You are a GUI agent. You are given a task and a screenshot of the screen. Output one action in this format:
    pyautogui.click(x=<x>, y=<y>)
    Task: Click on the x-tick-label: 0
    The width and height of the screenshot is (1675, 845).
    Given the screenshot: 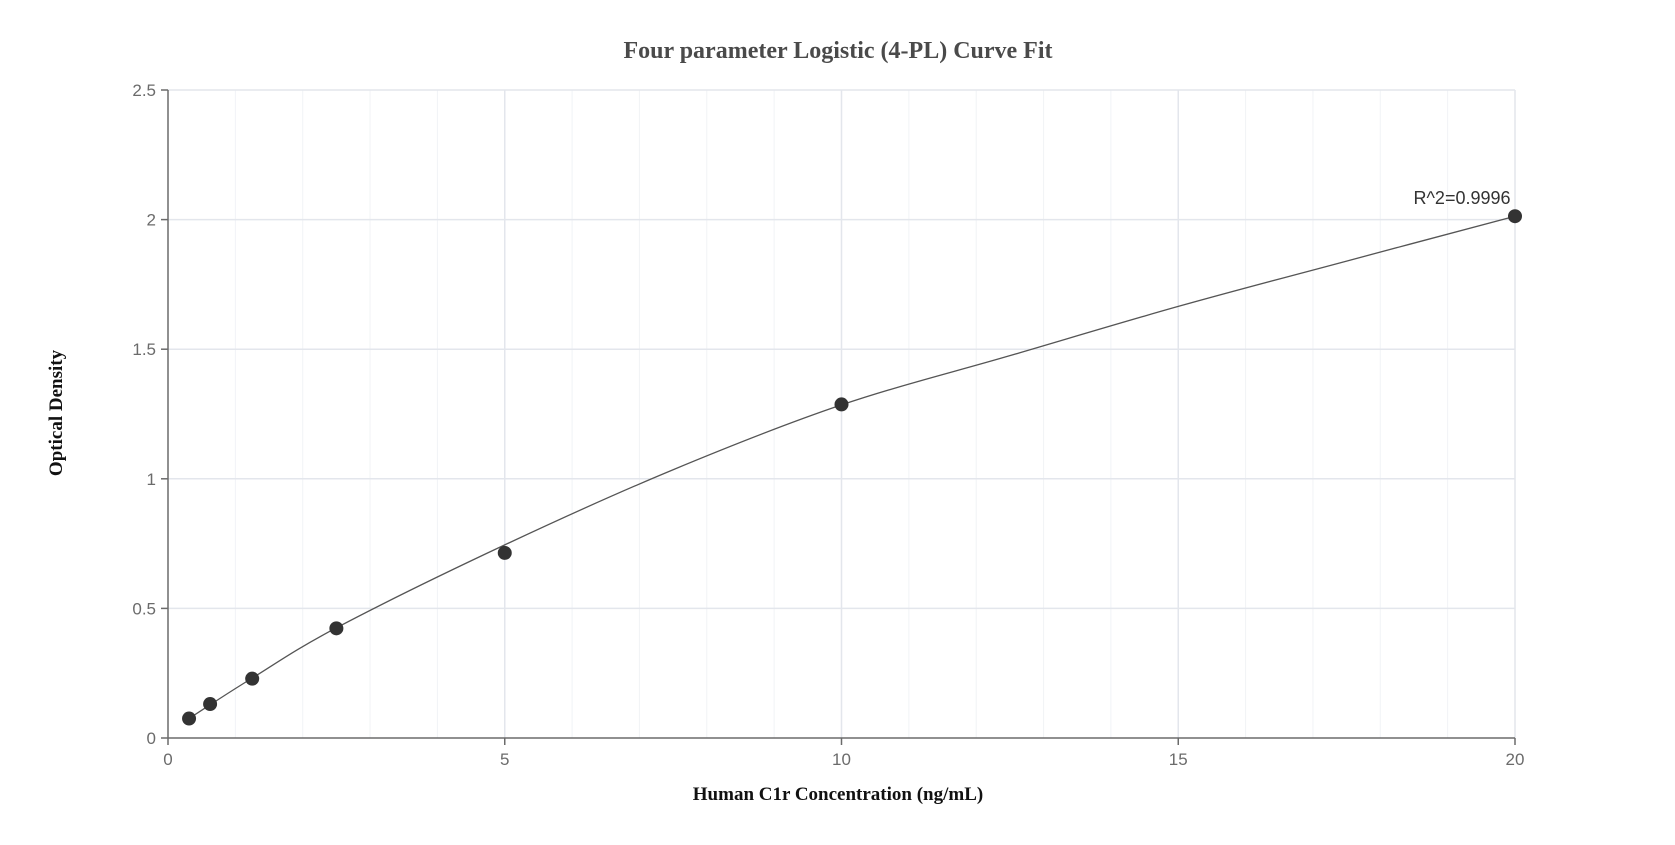 What is the action you would take?
    pyautogui.click(x=167, y=759)
    